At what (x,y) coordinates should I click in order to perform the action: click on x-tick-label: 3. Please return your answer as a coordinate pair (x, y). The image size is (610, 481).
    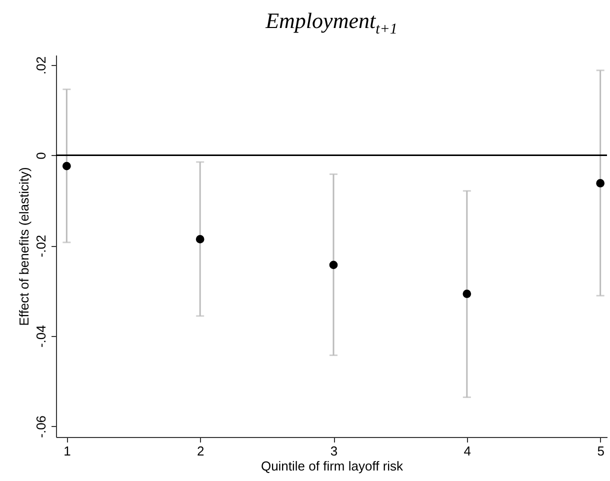
    Looking at the image, I should click on (334, 451).